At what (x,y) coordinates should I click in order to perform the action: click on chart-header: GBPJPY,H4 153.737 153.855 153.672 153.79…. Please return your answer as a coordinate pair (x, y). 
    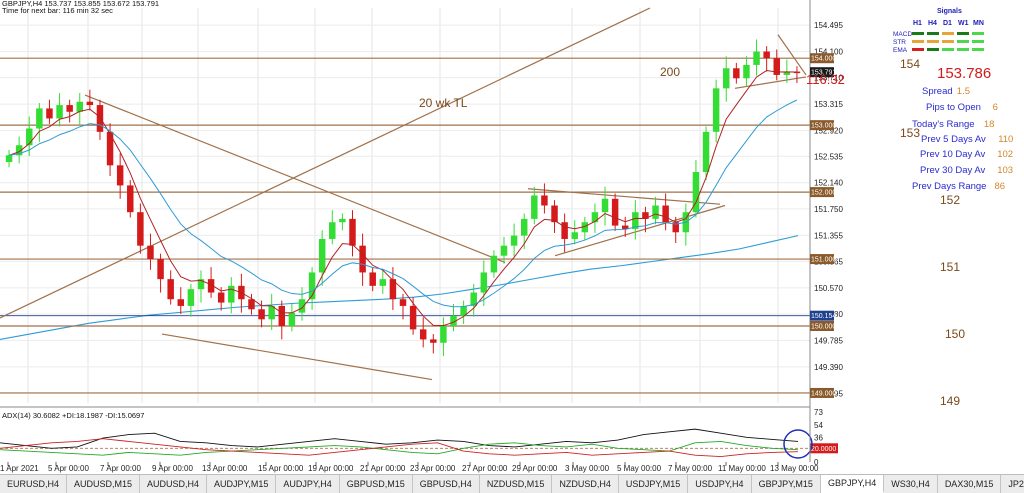
    Looking at the image, I should click on (81, 4).